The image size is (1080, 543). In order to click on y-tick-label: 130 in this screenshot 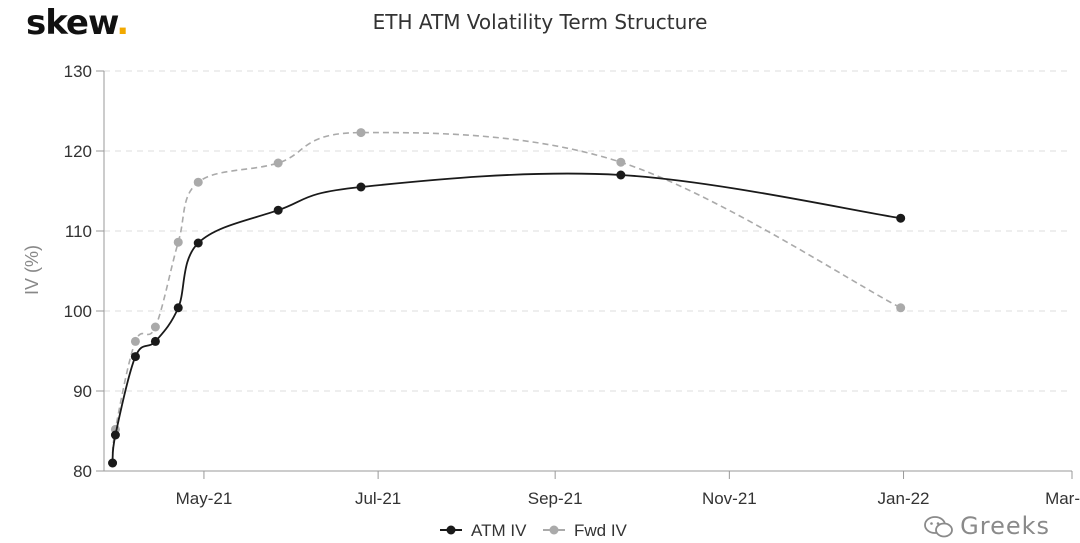, I will do `click(78, 71)`.